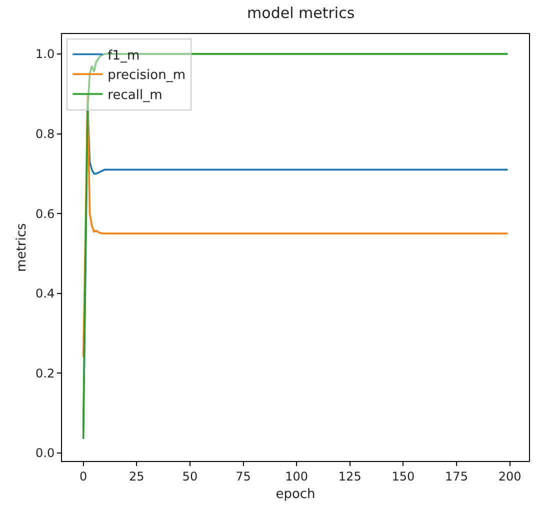 The height and width of the screenshot is (513, 547). I want to click on legend-label: precision_m, so click(147, 76).